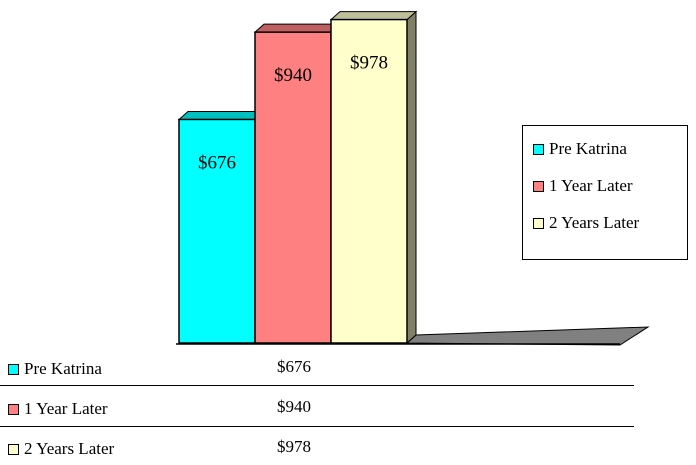  I want to click on legend-label: 2 Years Later, so click(594, 222).